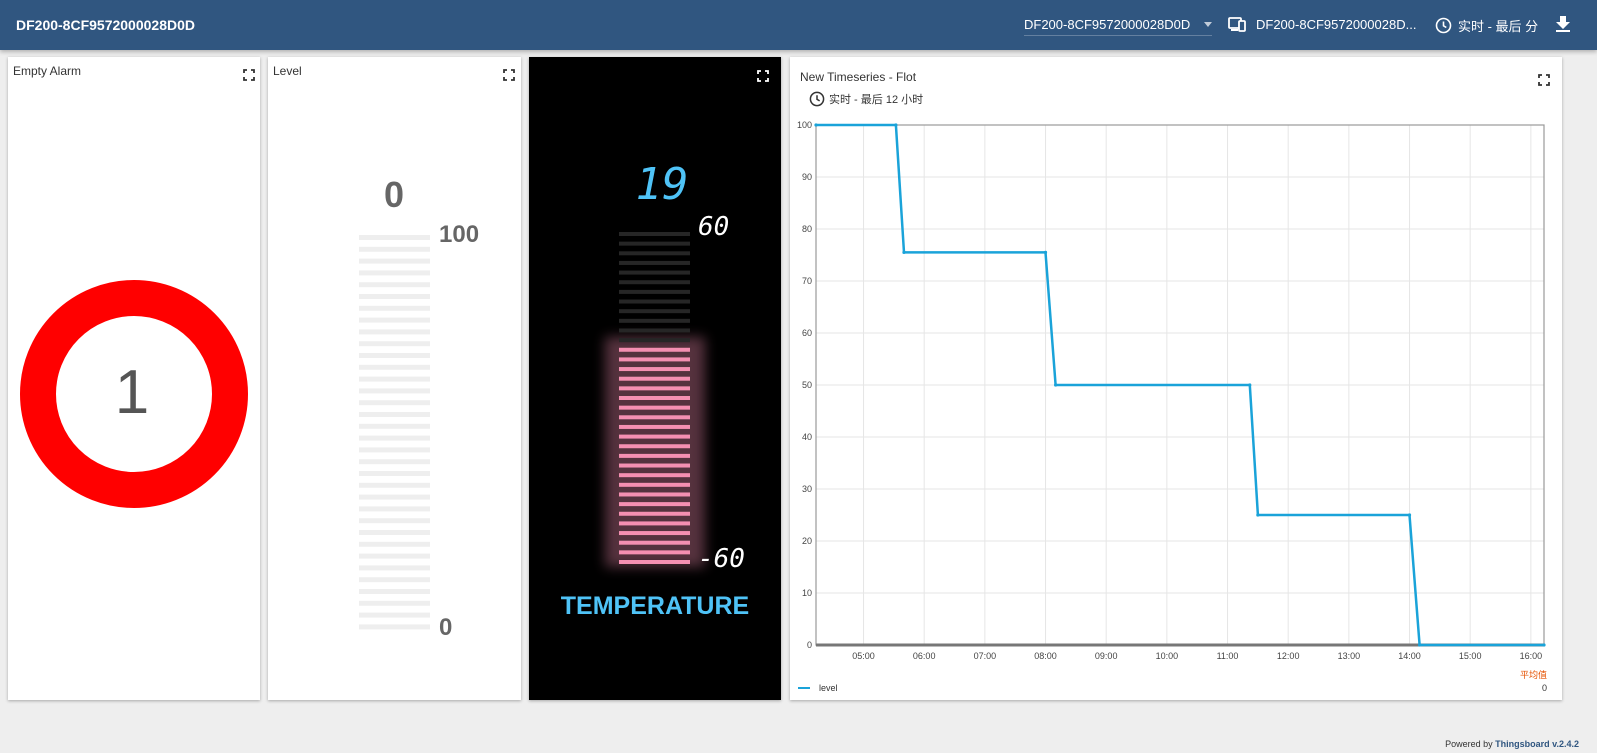  What do you see at coordinates (807, 489) in the screenshot?
I see `y-tick-label: 30` at bounding box center [807, 489].